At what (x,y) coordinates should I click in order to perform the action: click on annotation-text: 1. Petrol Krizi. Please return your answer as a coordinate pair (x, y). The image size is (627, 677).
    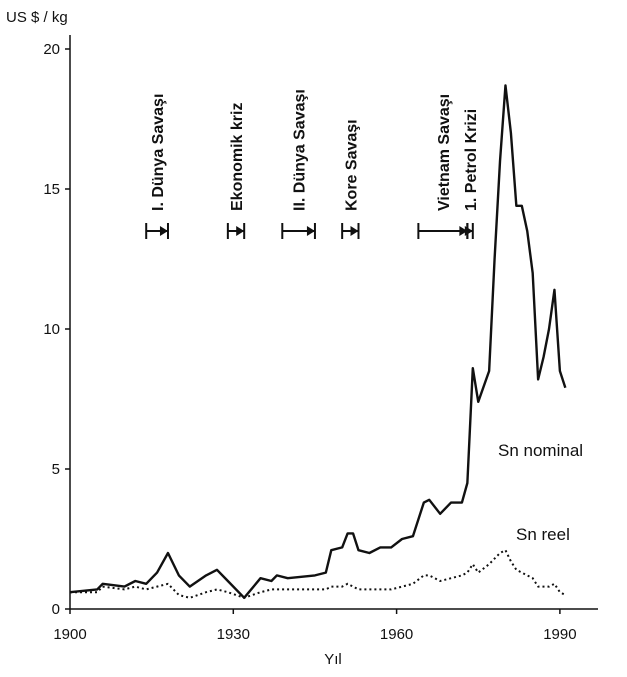
    Looking at the image, I should click on (471, 160).